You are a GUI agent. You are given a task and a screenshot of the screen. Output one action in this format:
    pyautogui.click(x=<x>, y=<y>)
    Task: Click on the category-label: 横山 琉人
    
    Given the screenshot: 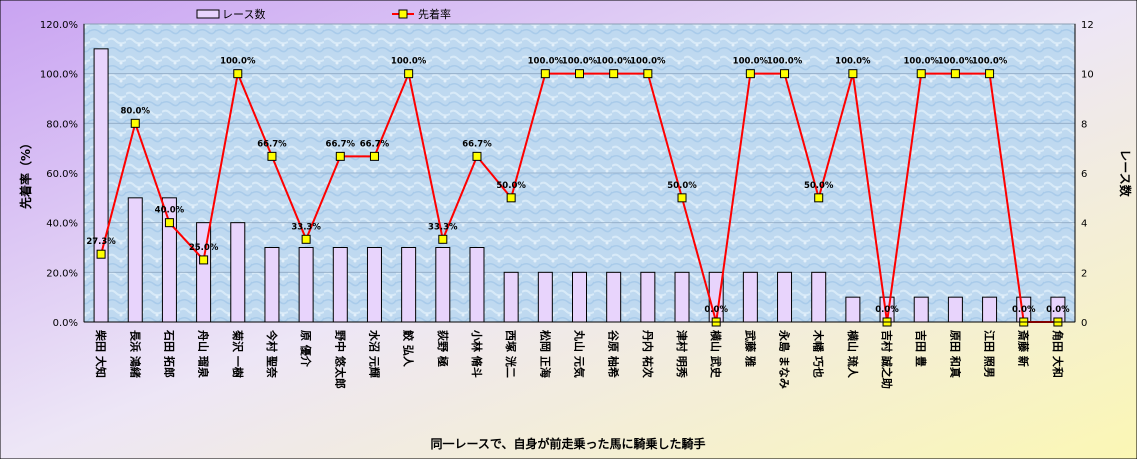 What is the action you would take?
    pyautogui.click(x=853, y=354)
    